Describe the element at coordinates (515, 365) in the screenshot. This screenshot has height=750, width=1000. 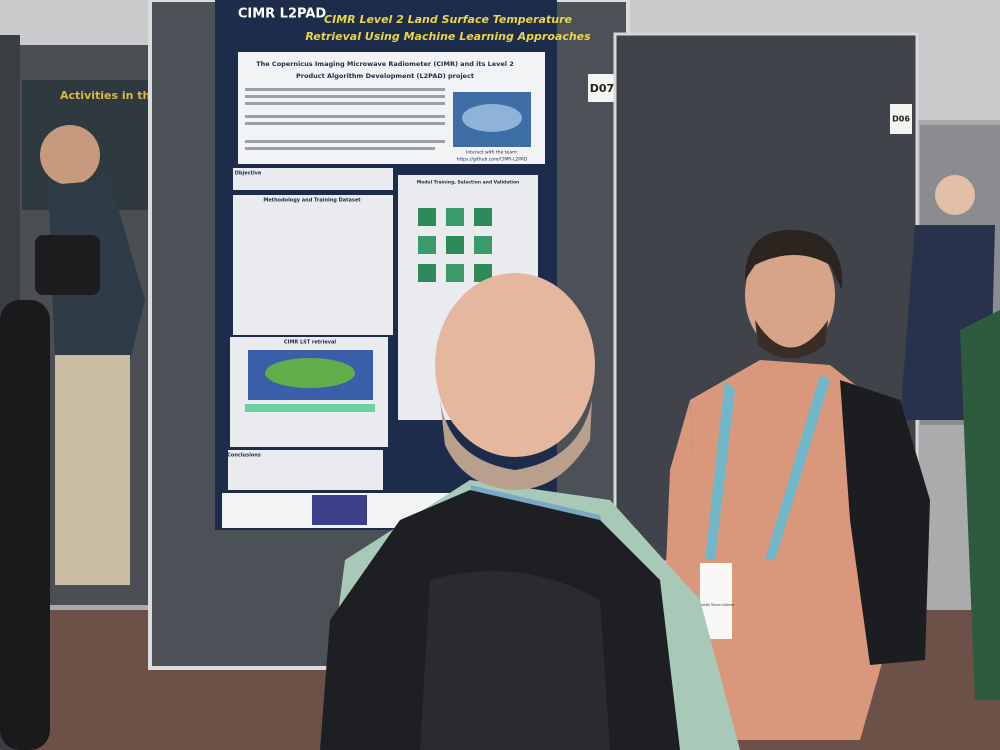
I see `visitor-head` at that location.